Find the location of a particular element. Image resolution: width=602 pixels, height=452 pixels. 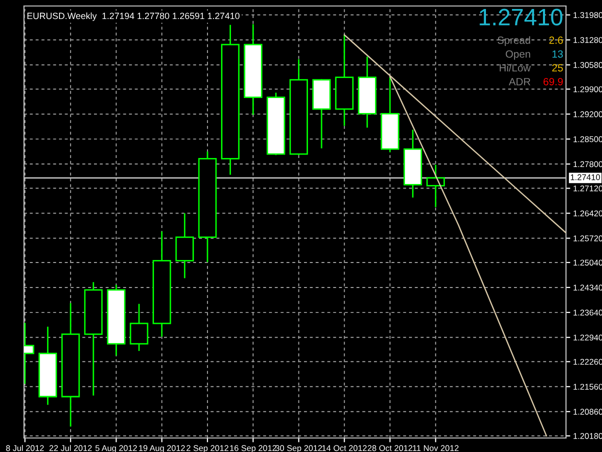

annotation: ADR is located at coordinates (519, 82).